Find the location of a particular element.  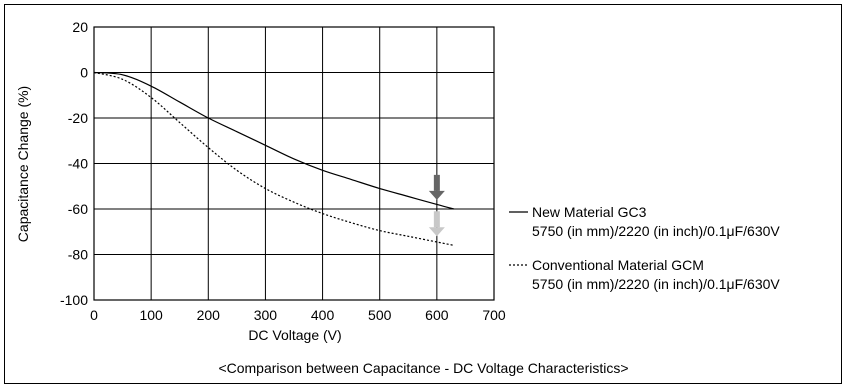

x-tick-label: 100 is located at coordinates (151, 315).